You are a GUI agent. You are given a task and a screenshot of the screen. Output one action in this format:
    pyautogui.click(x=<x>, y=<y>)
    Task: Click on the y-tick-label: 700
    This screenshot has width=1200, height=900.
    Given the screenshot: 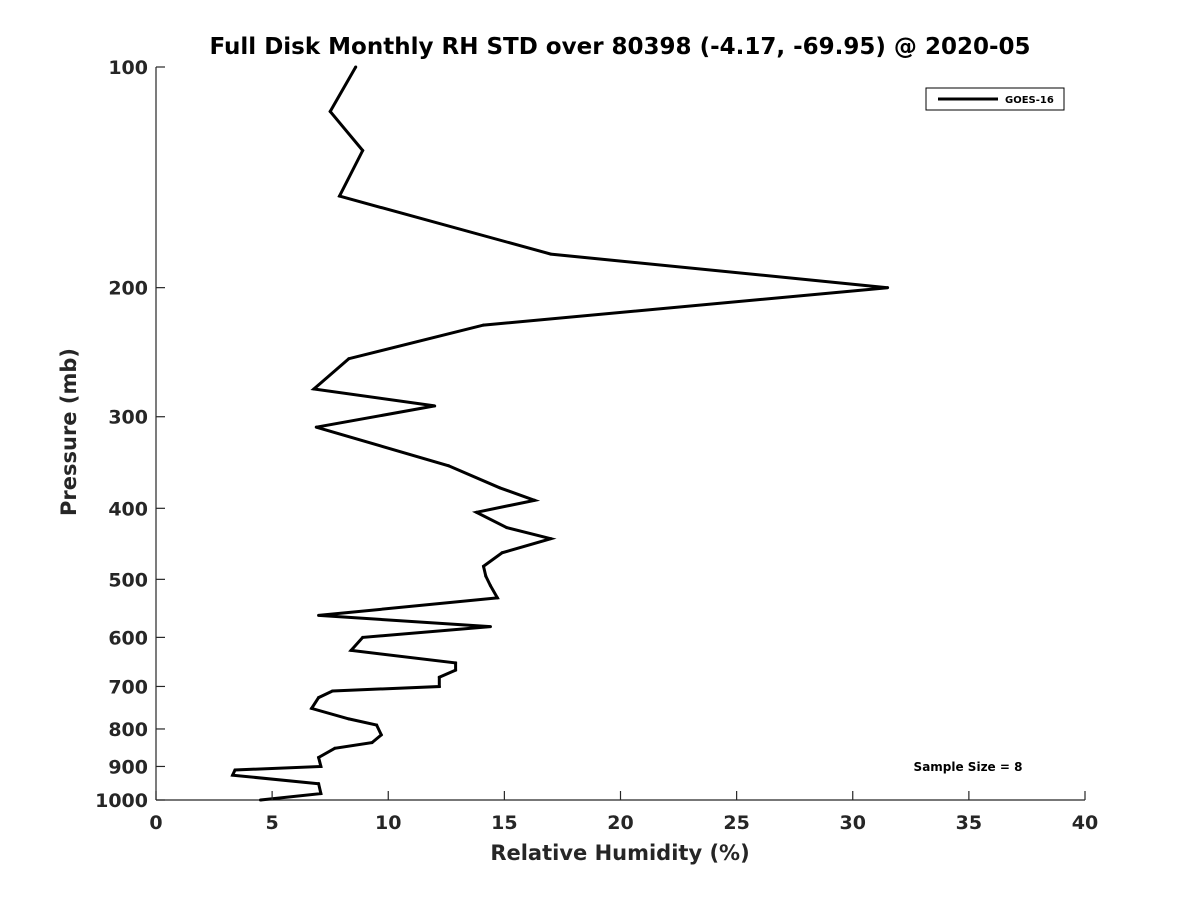 What is the action you would take?
    pyautogui.click(x=128, y=687)
    